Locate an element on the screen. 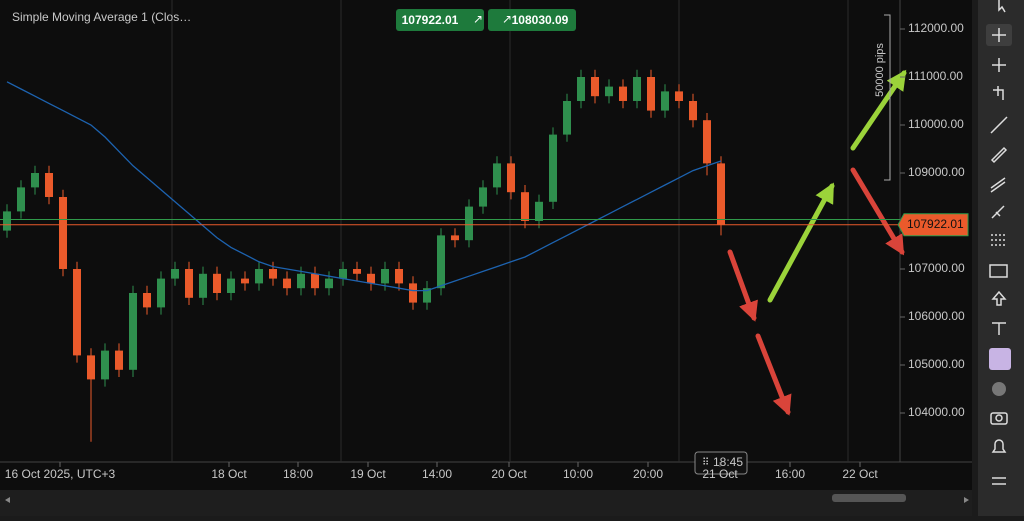 Image resolution: width=1024 pixels, height=521 pixels. x-tick-label: 16:00 is located at coordinates (790, 474).